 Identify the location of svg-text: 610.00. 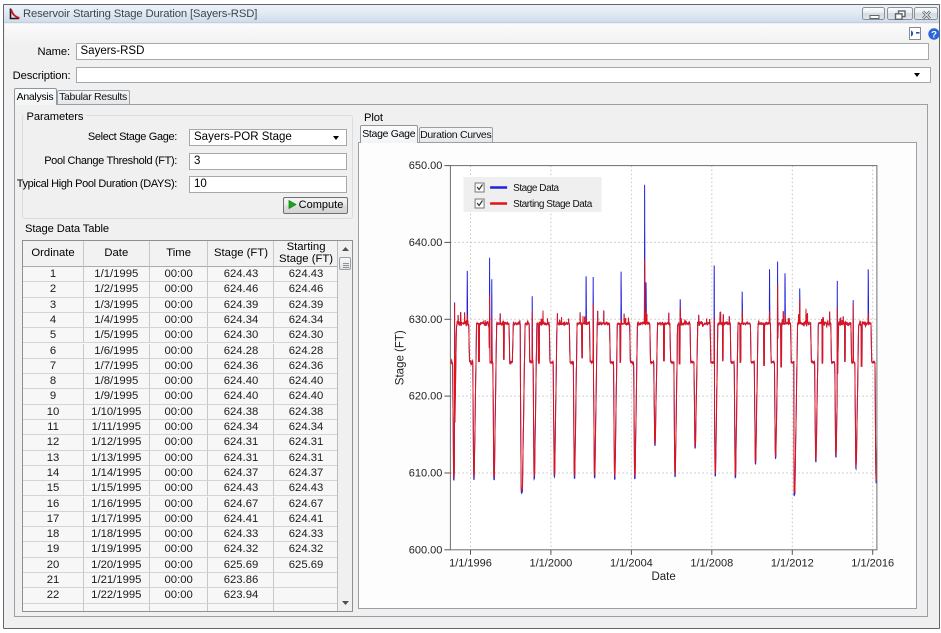
(426, 474).